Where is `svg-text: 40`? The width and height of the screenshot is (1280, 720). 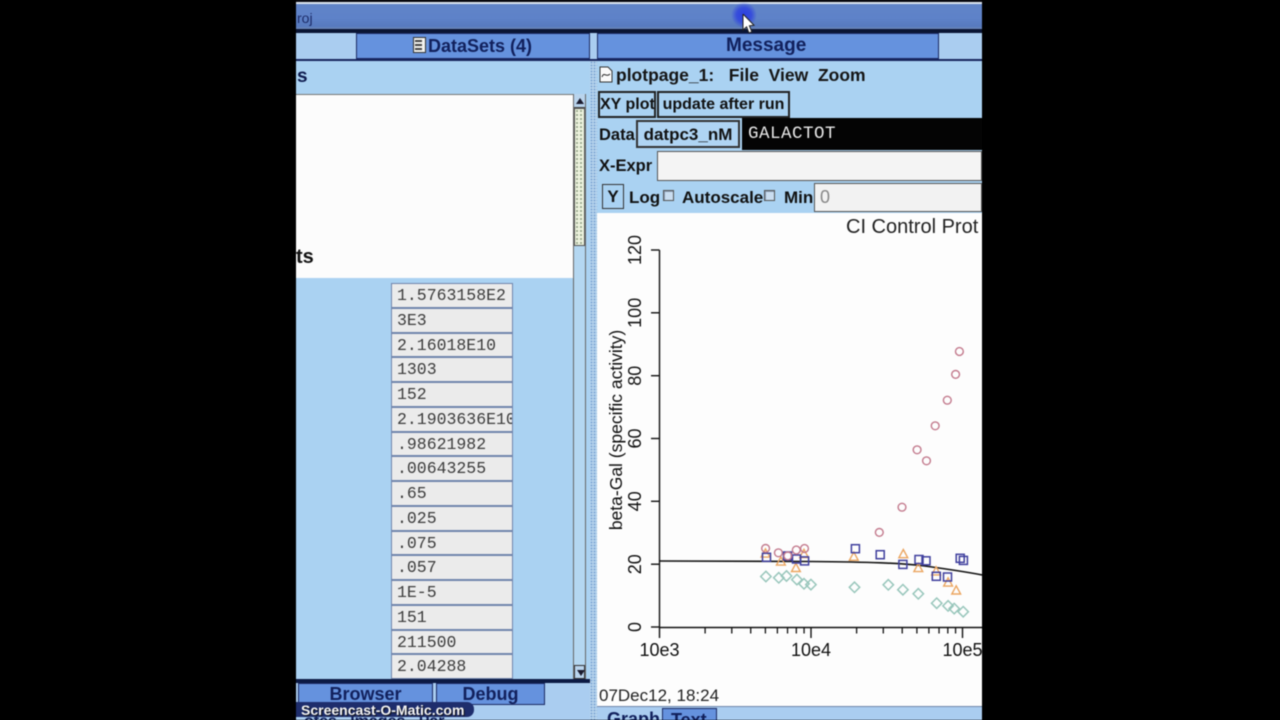
svg-text: 40 is located at coordinates (635, 501).